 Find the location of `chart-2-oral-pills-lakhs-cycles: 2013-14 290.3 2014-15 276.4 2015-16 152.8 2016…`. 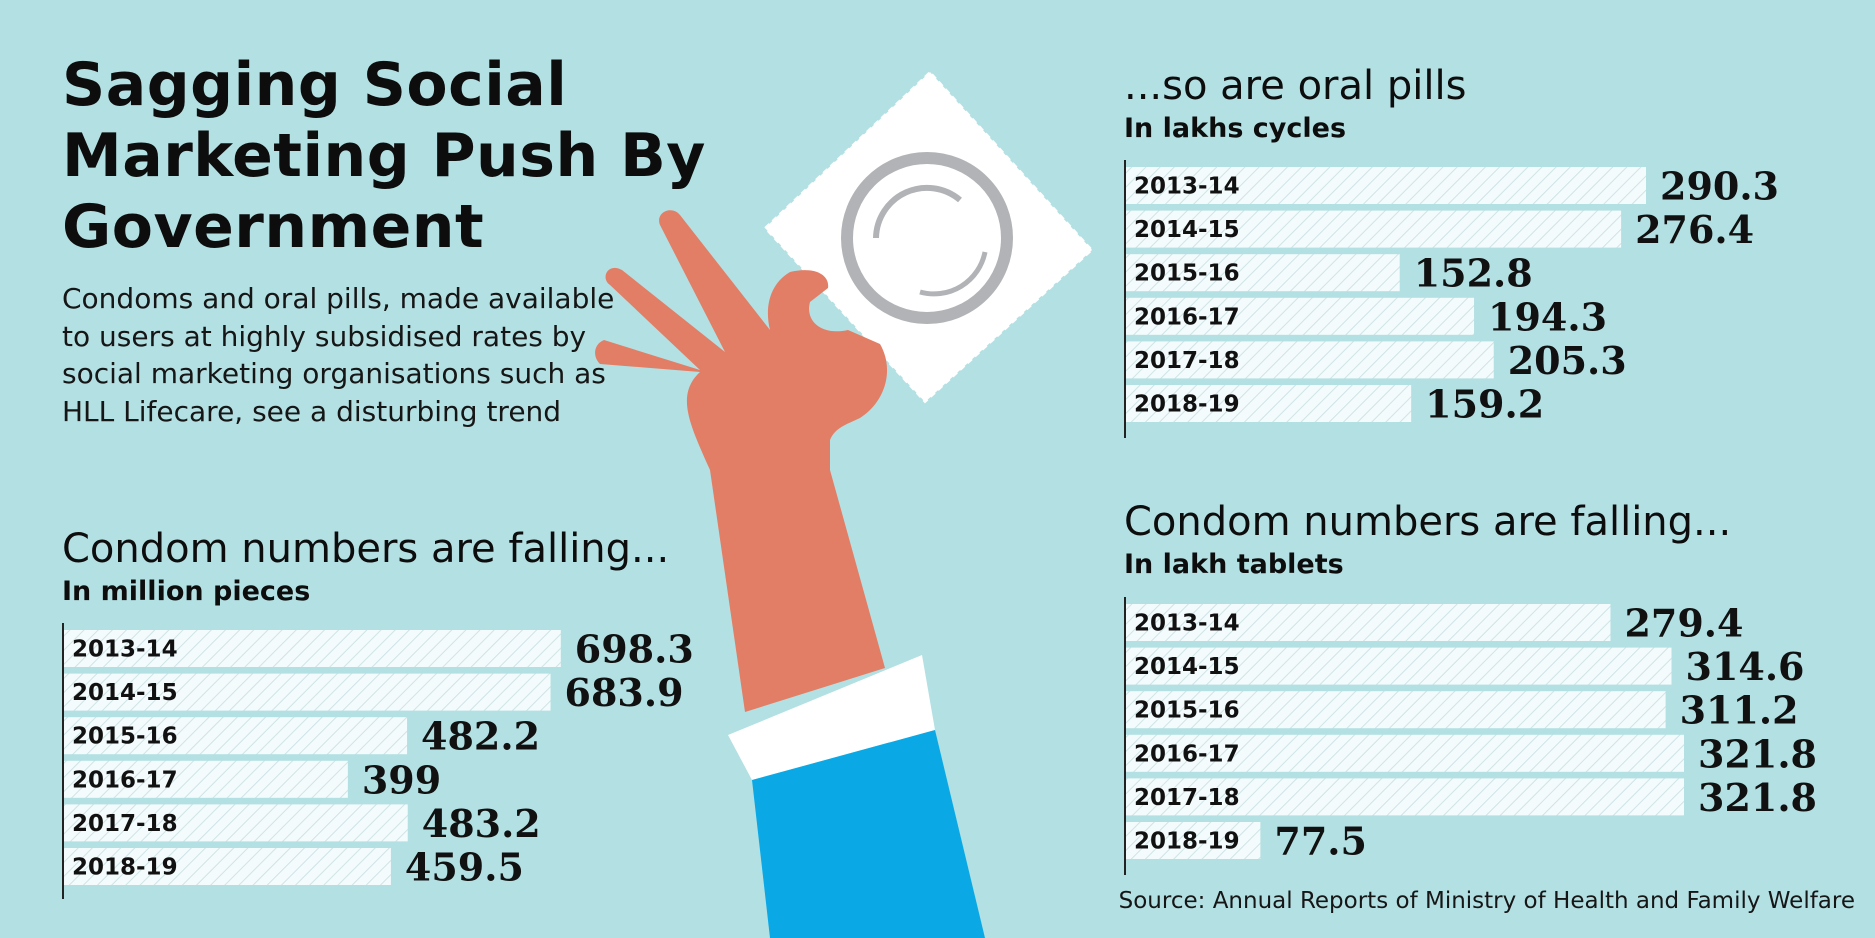

chart-2-oral-pills-lakhs-cycles: 2013-14 290.3 2014-15 276.4 2015-16 152.8 2016… is located at coordinates (1451, 299).